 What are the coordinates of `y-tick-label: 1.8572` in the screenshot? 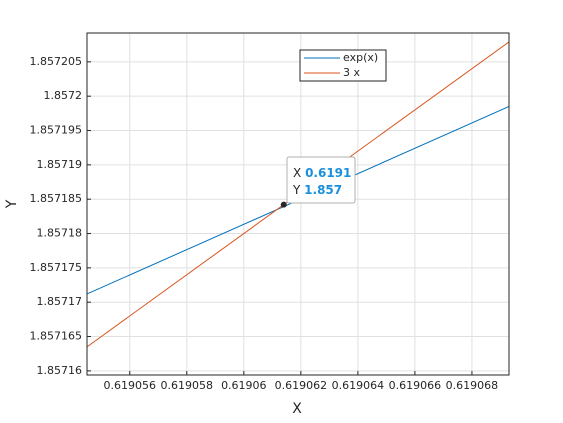 It's located at (63, 95).